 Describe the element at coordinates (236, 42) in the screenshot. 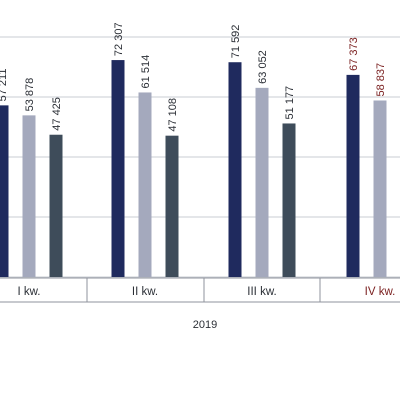

I see `data-label: 71 592` at that location.